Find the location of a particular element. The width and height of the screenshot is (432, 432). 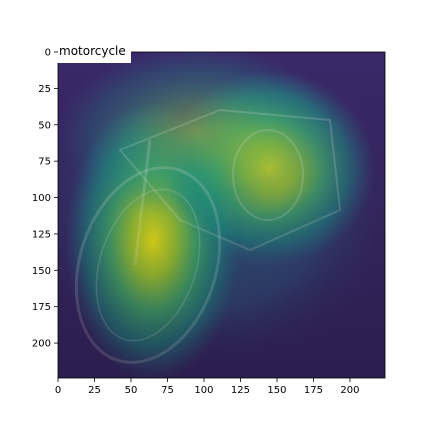

x-tick-label: 150 is located at coordinates (276, 390).